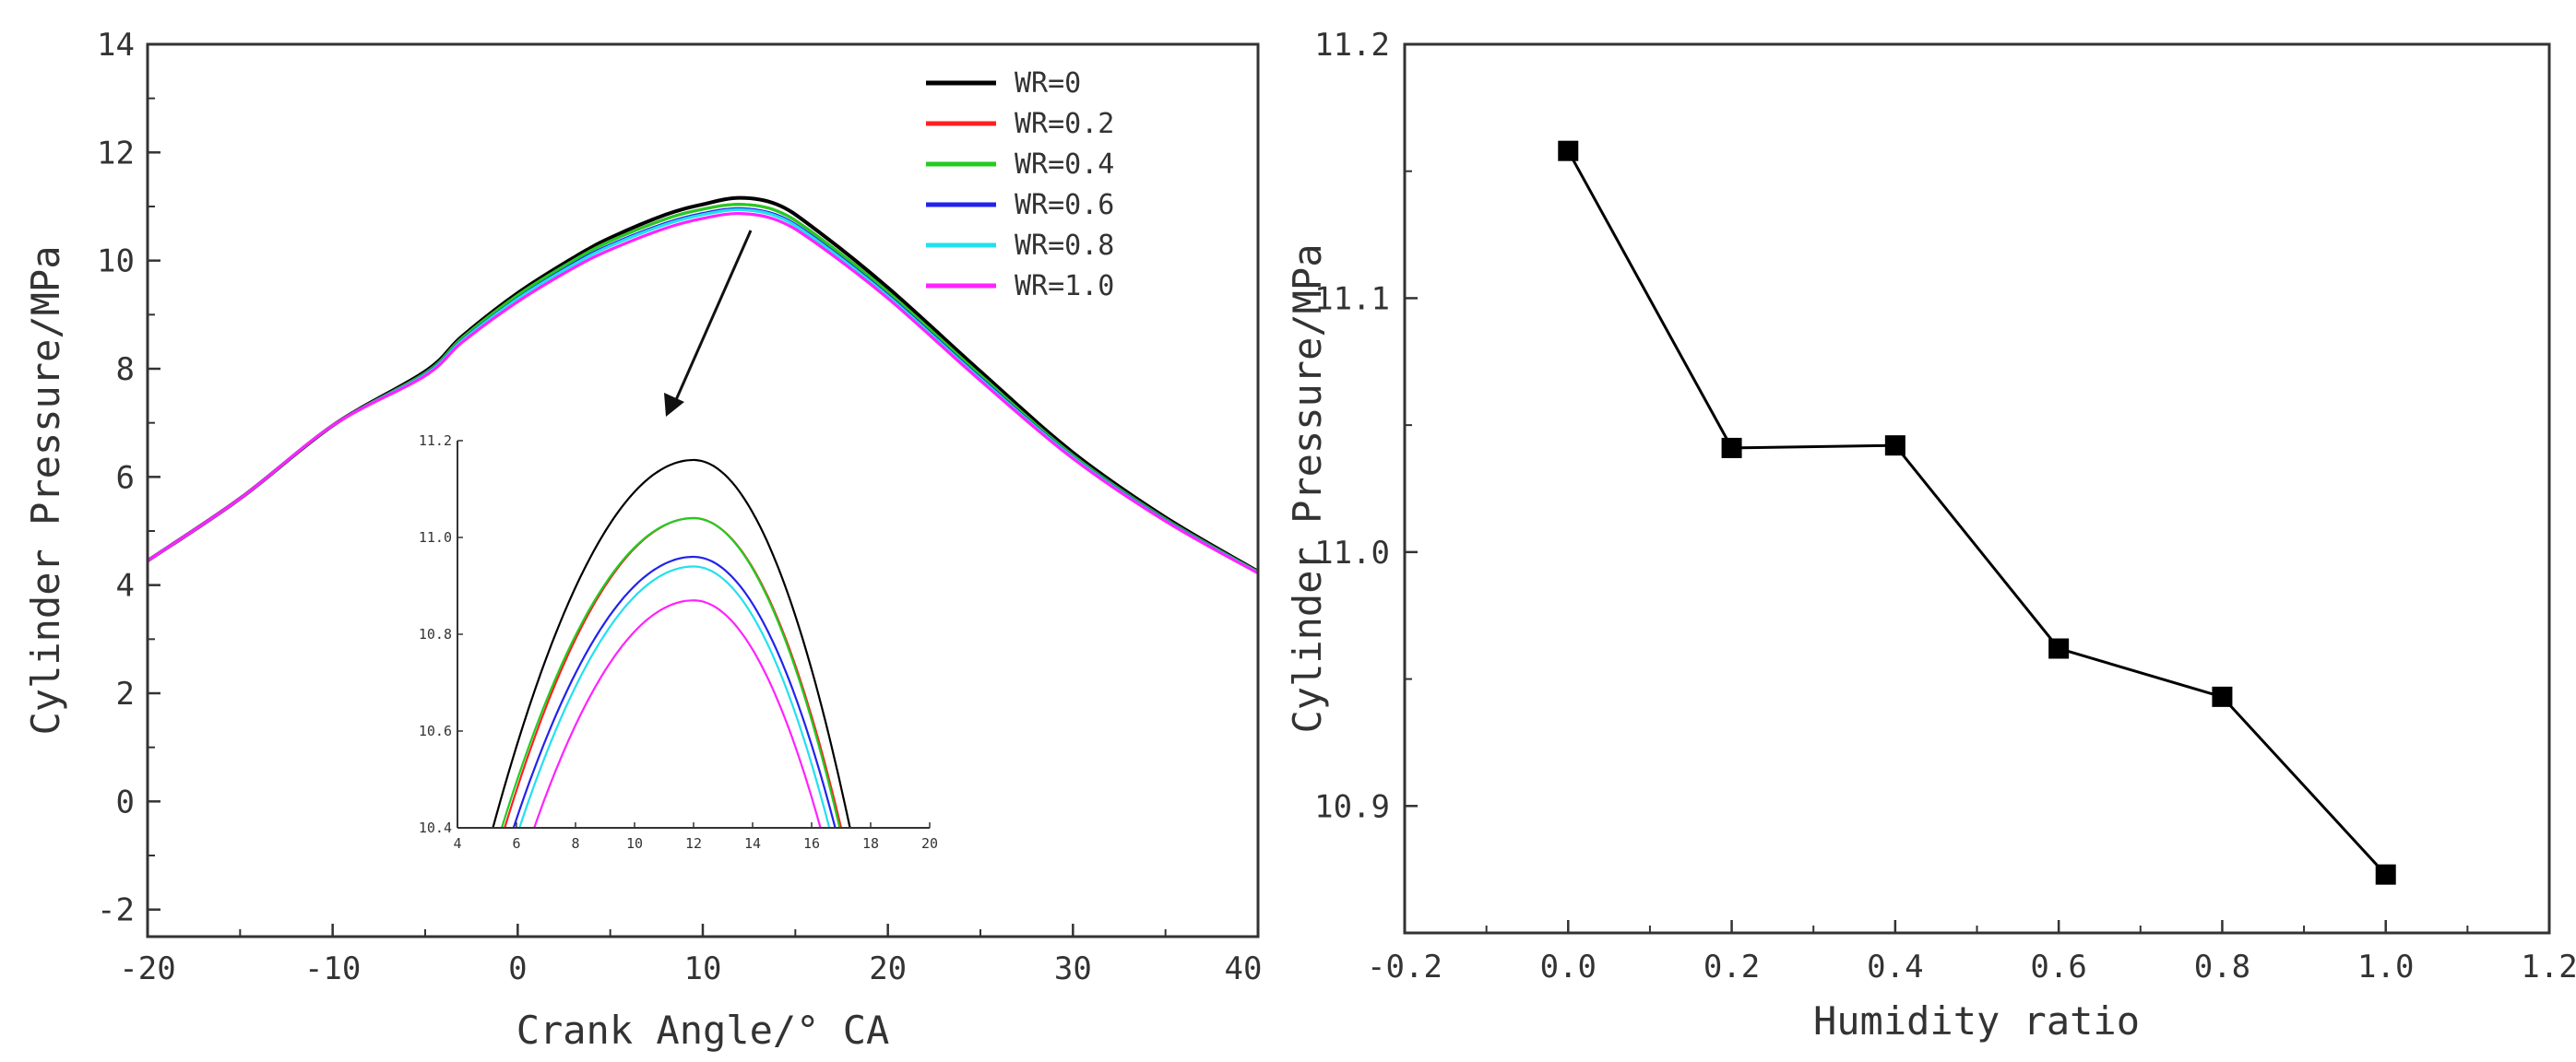  What do you see at coordinates (116, 910) in the screenshot?
I see `c1-y-tick-label: -2` at bounding box center [116, 910].